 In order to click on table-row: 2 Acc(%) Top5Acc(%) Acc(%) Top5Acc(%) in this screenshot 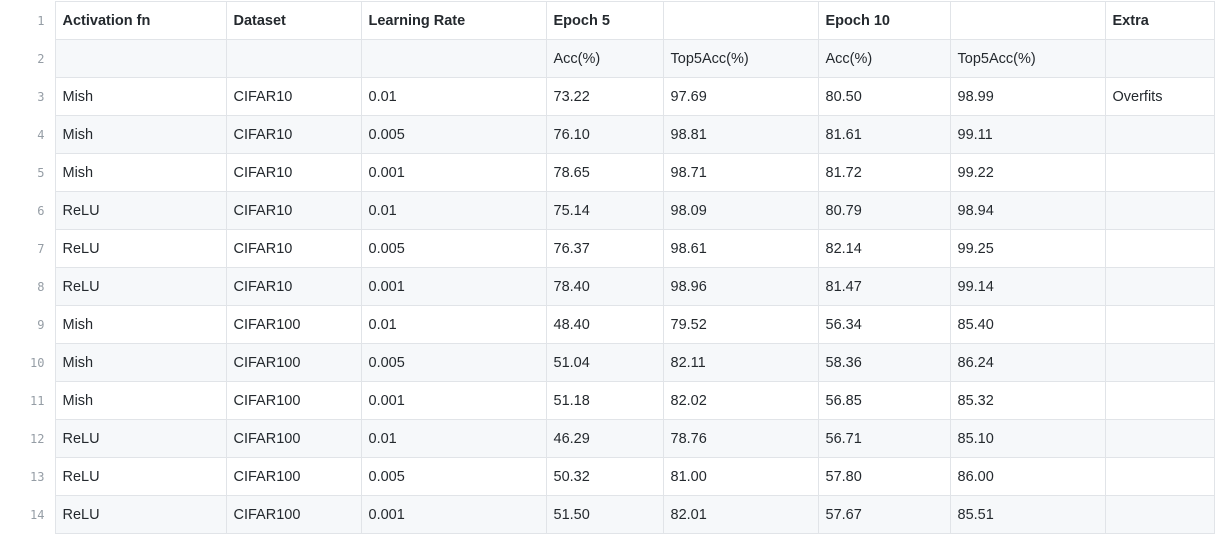, I will do `click(607, 58)`.